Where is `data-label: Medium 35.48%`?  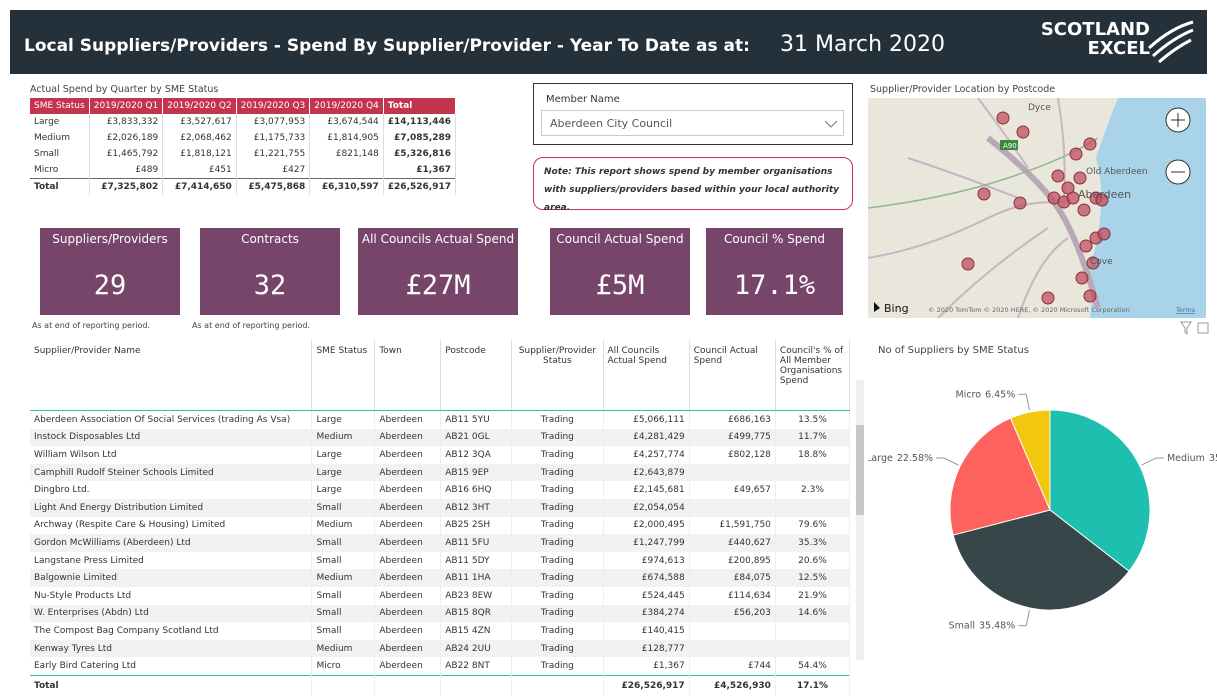 data-label: Medium 35.48% is located at coordinates (1192, 458).